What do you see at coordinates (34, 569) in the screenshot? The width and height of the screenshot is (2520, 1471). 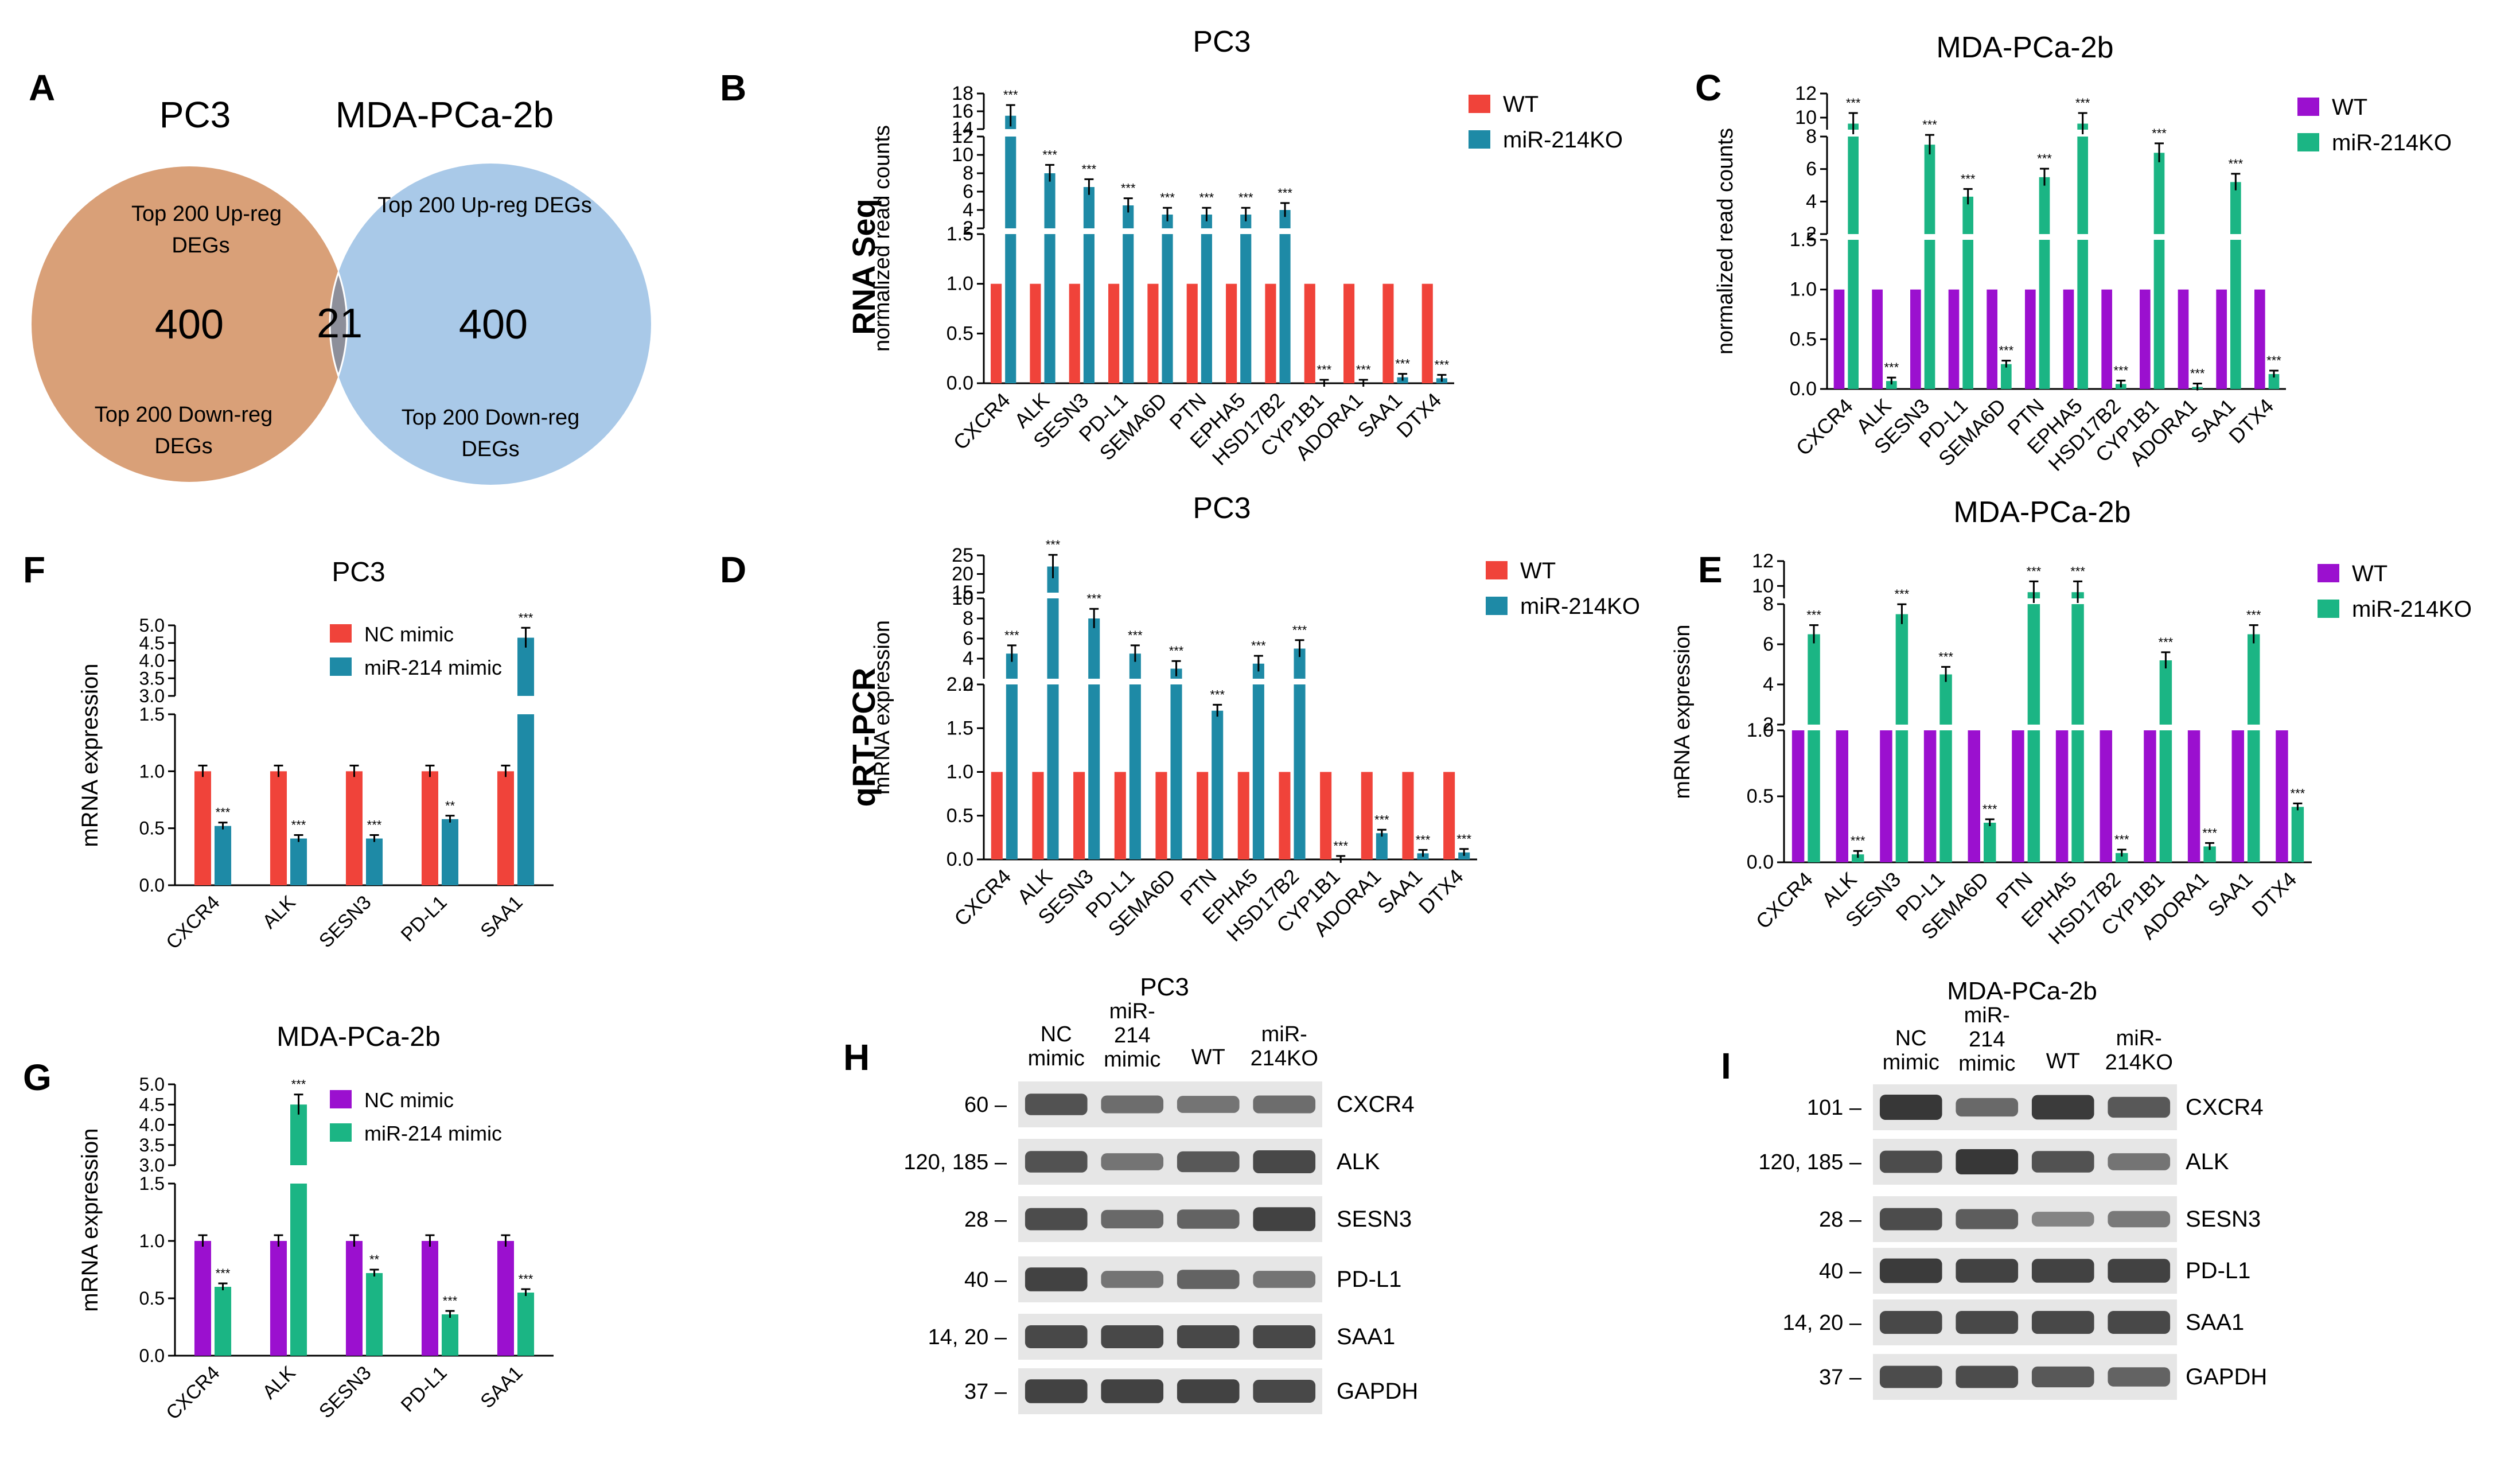 I see `panel-letter-f: F` at bounding box center [34, 569].